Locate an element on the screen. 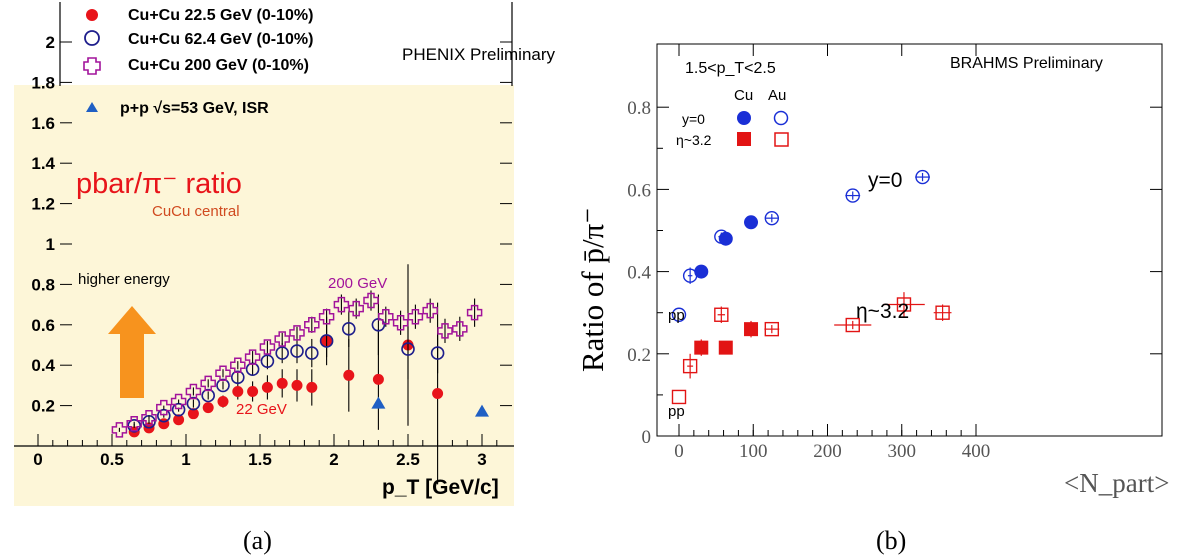 Image resolution: width=1196 pixels, height=558 pixels. annotation-22gev: 22 GeV is located at coordinates (261, 409).